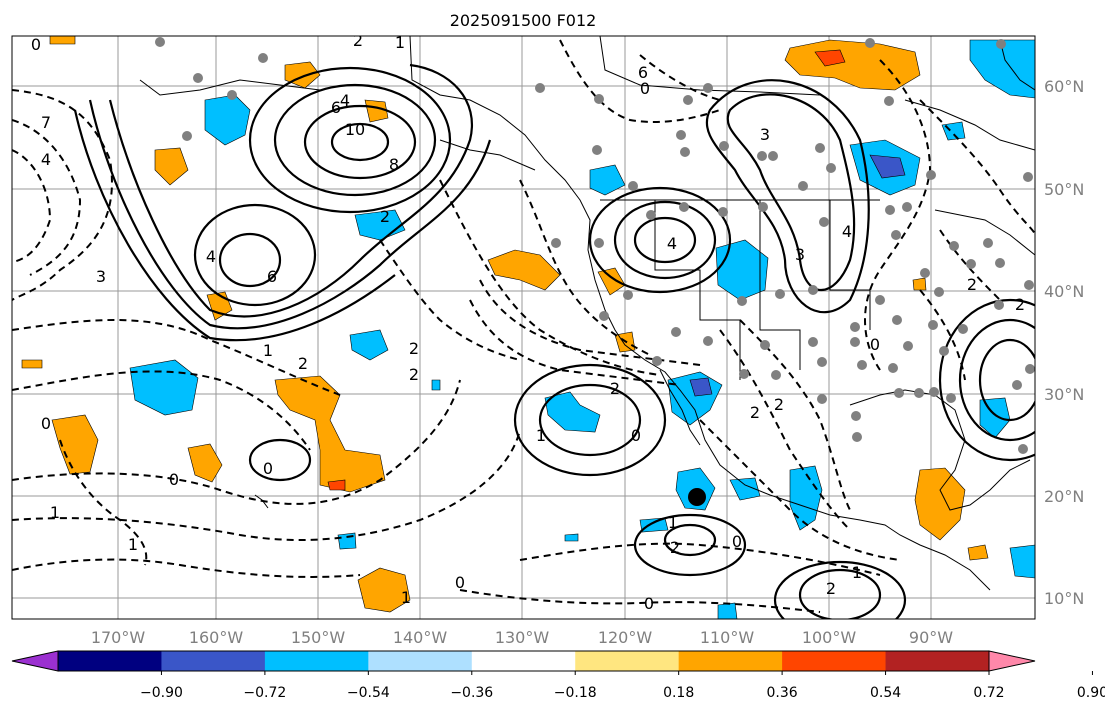 The height and width of the screenshot is (712, 1105). Describe the element at coordinates (782, 693) in the screenshot. I see `colorbar-tick-label: 0.36` at that location.